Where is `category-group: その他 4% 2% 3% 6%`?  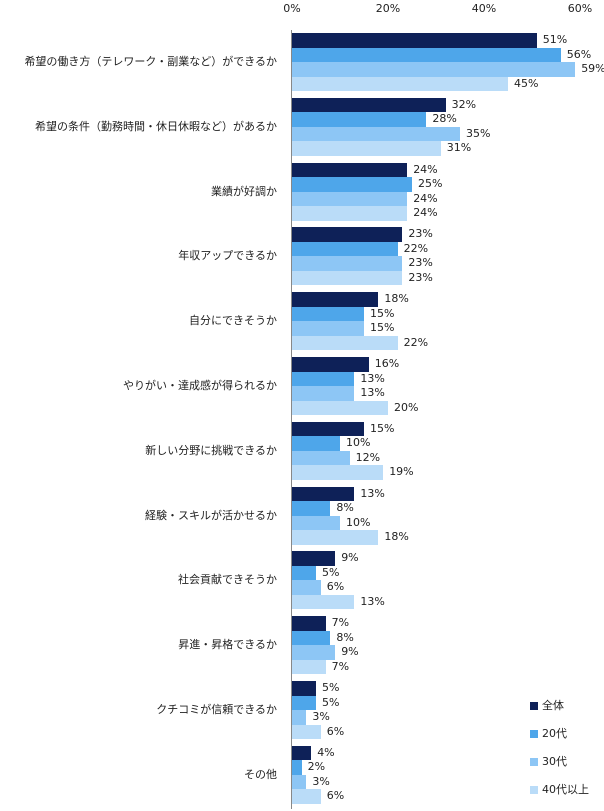
category-group: その他 4% 2% 3% 6% is located at coordinates (302, 778).